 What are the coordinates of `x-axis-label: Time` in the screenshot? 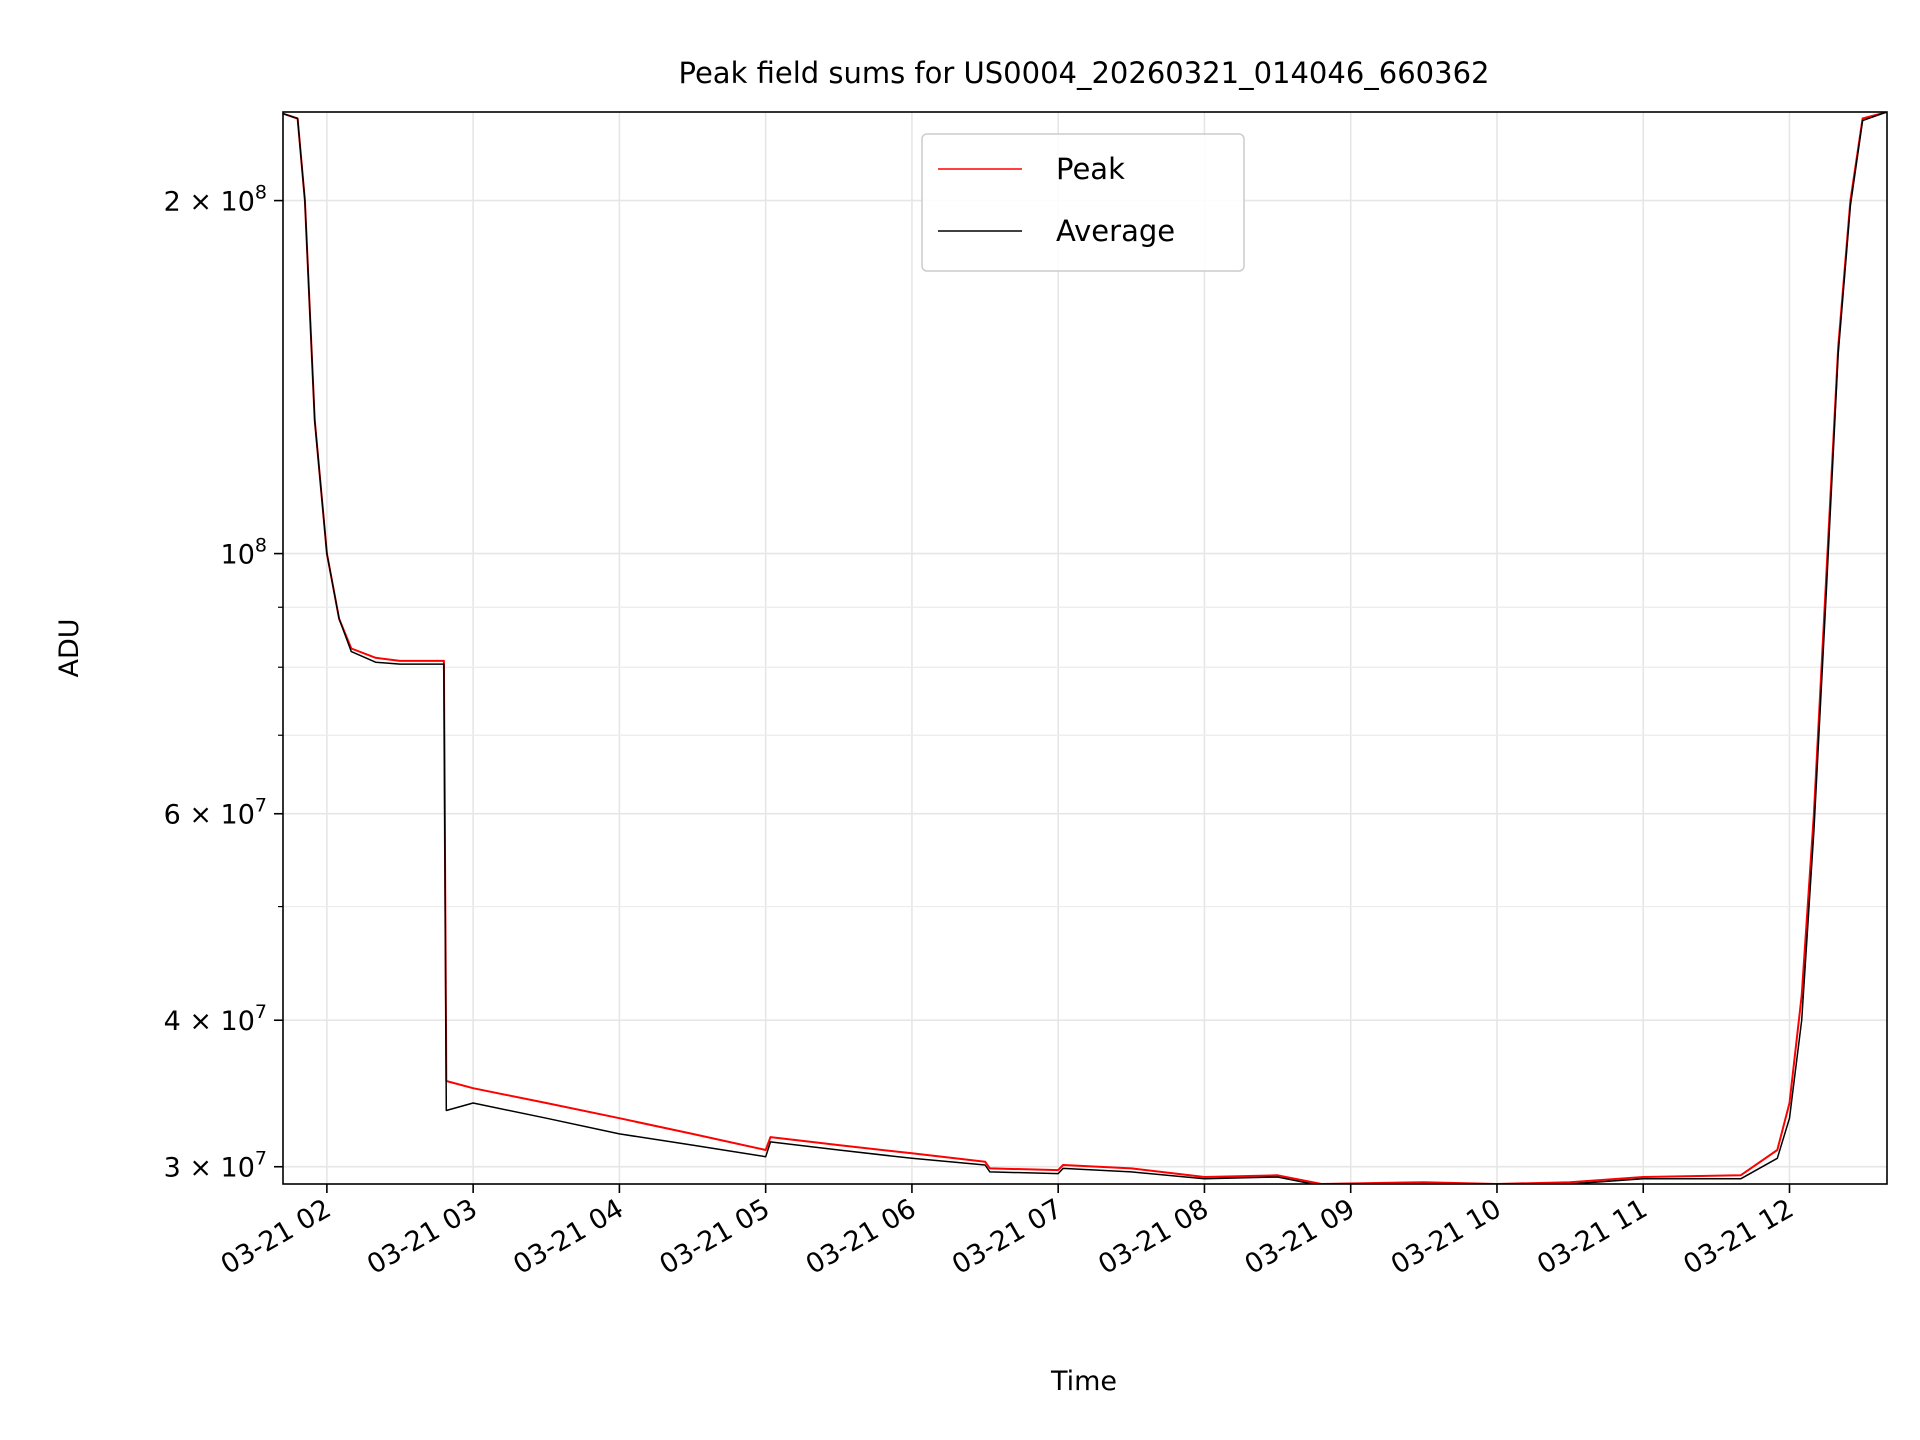 It's located at (1083, 1381).